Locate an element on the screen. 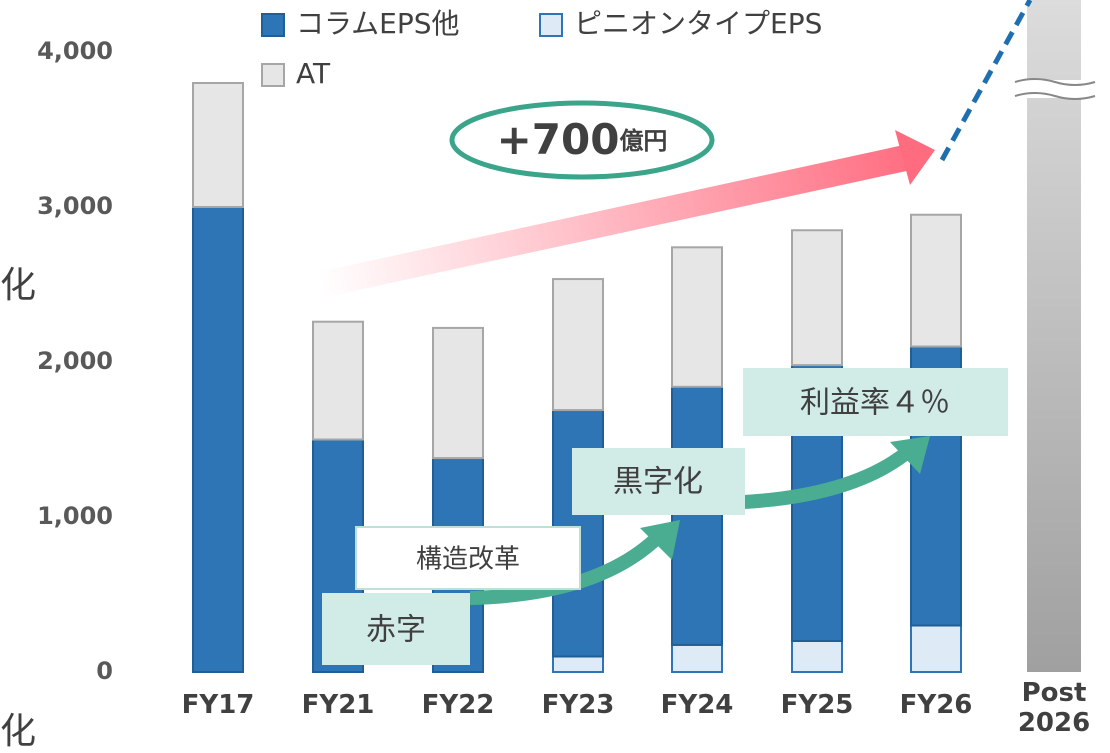 This screenshot has height=753, width=1110. margin-label: 利益率４％ is located at coordinates (875, 403).